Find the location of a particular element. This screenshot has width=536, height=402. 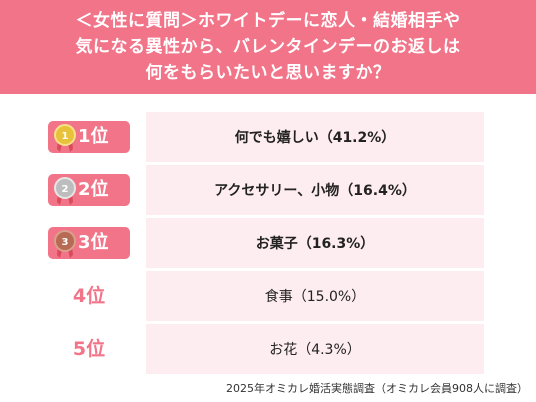

silver-medal-icon: 2 is located at coordinates (65, 191).